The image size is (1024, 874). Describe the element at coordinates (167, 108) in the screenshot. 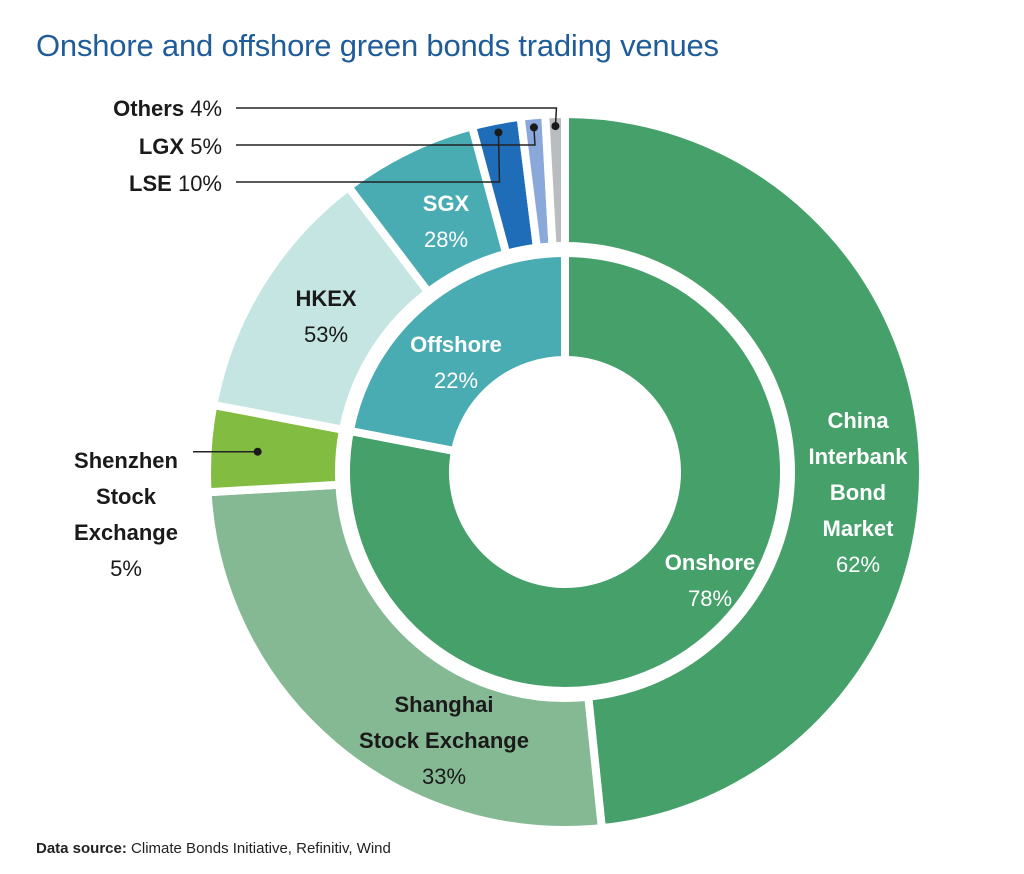

I see `outer-label-others: Others 4%` at that location.